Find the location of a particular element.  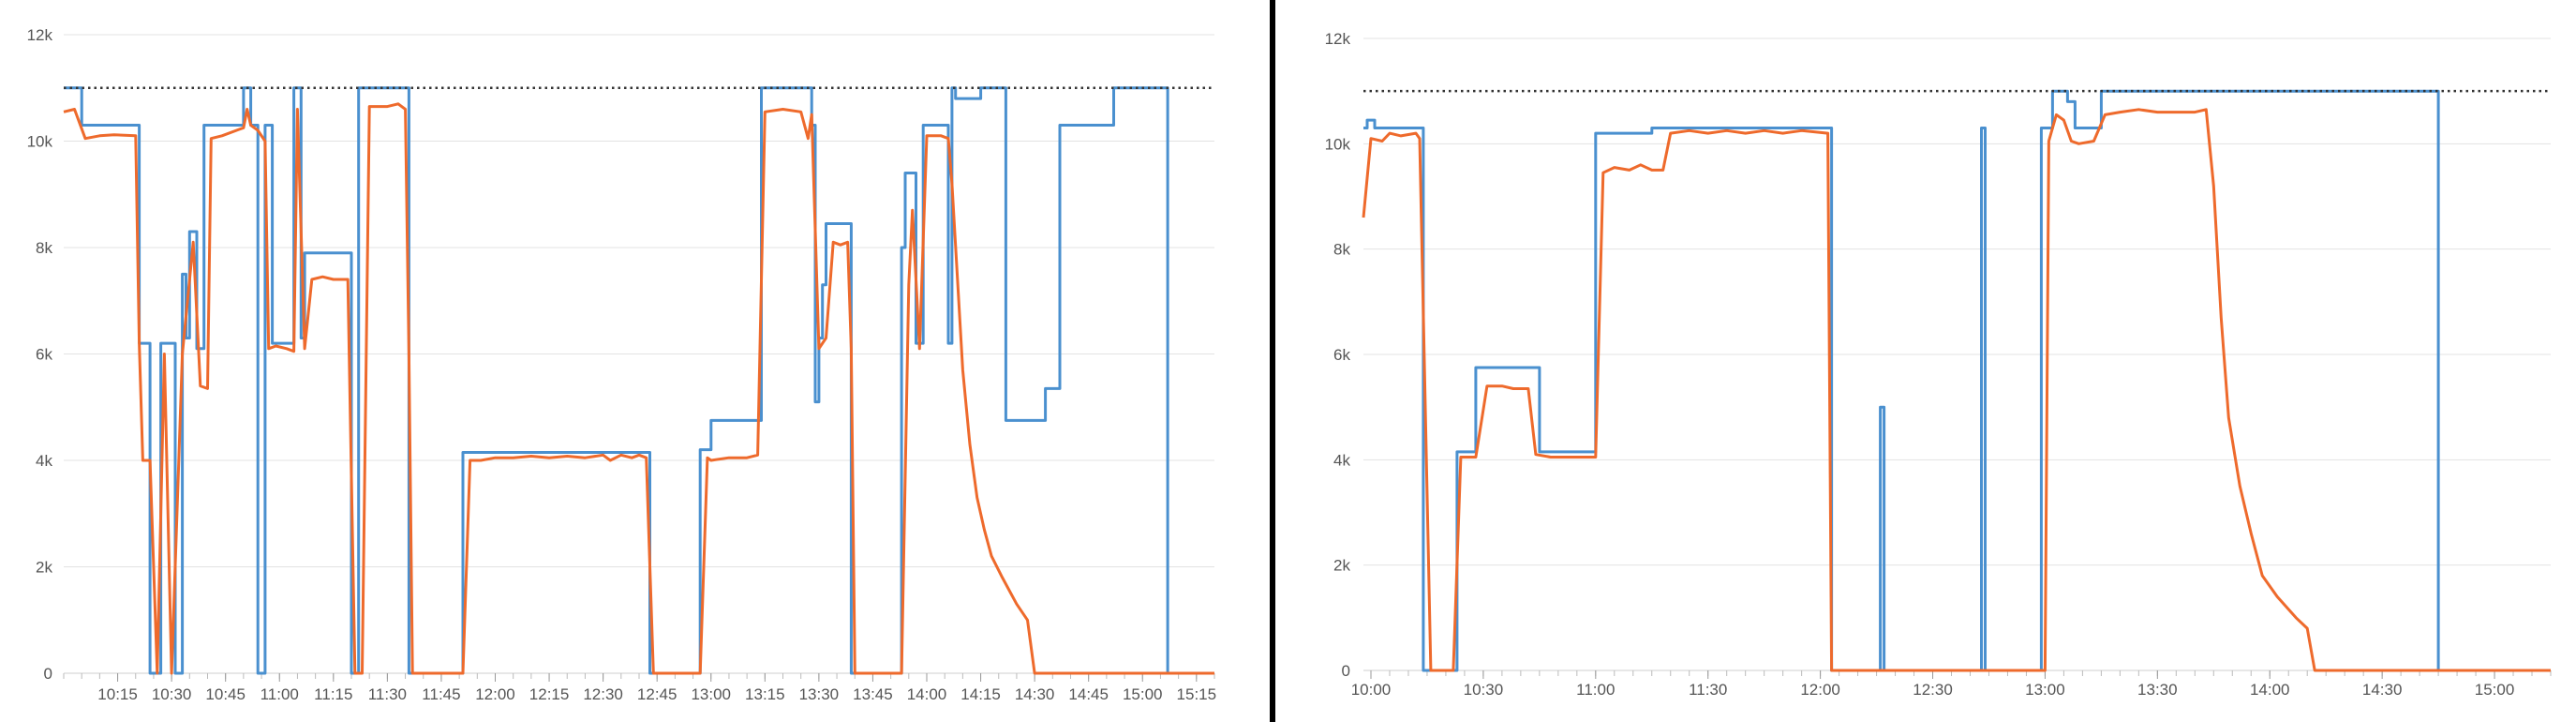

x-tick-label: 14:45 is located at coordinates (1088, 694).